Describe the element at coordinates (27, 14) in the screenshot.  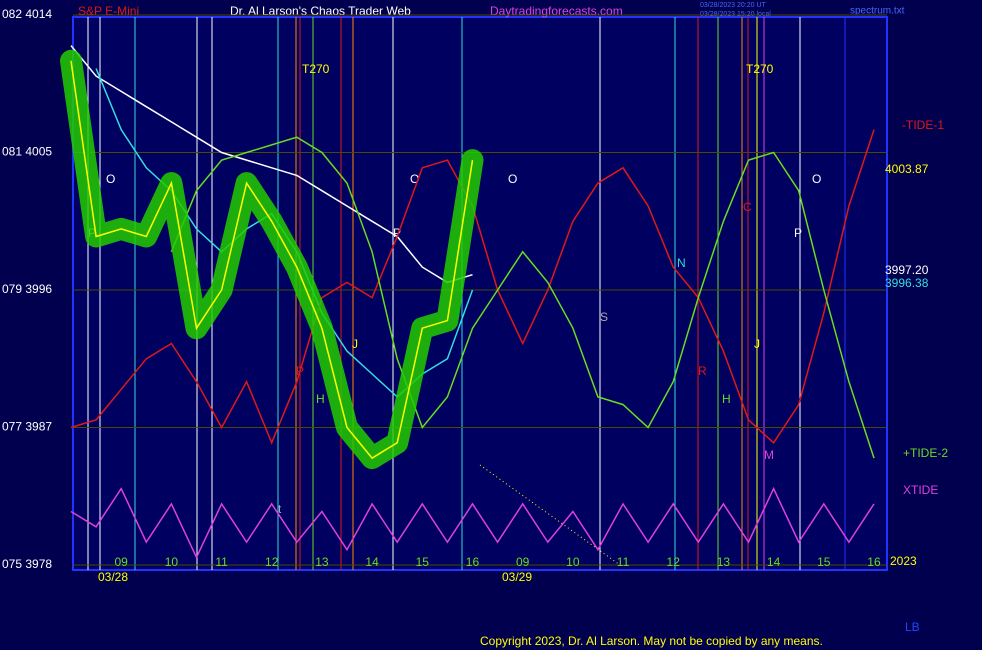
I see `y-tick-label: 082 4014` at that location.